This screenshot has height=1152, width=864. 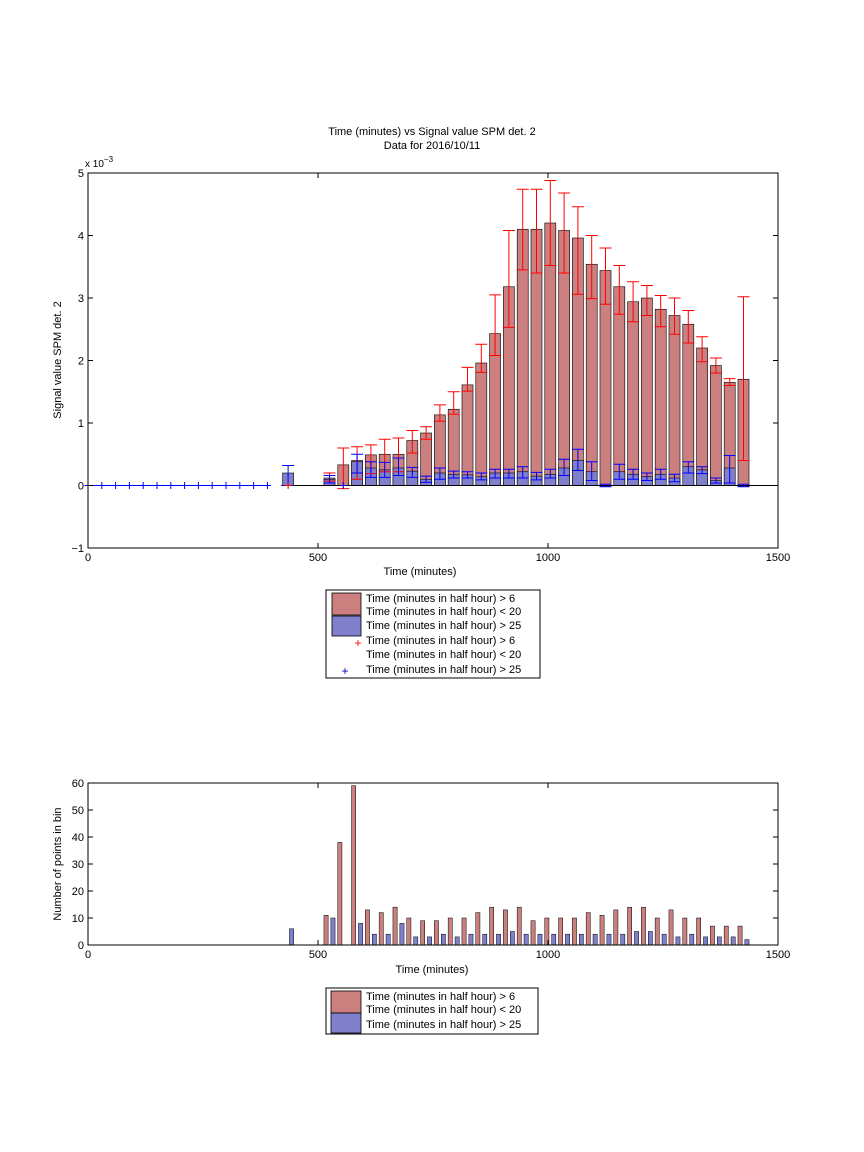 I want to click on y-tick-label: 3, so click(x=81, y=299).